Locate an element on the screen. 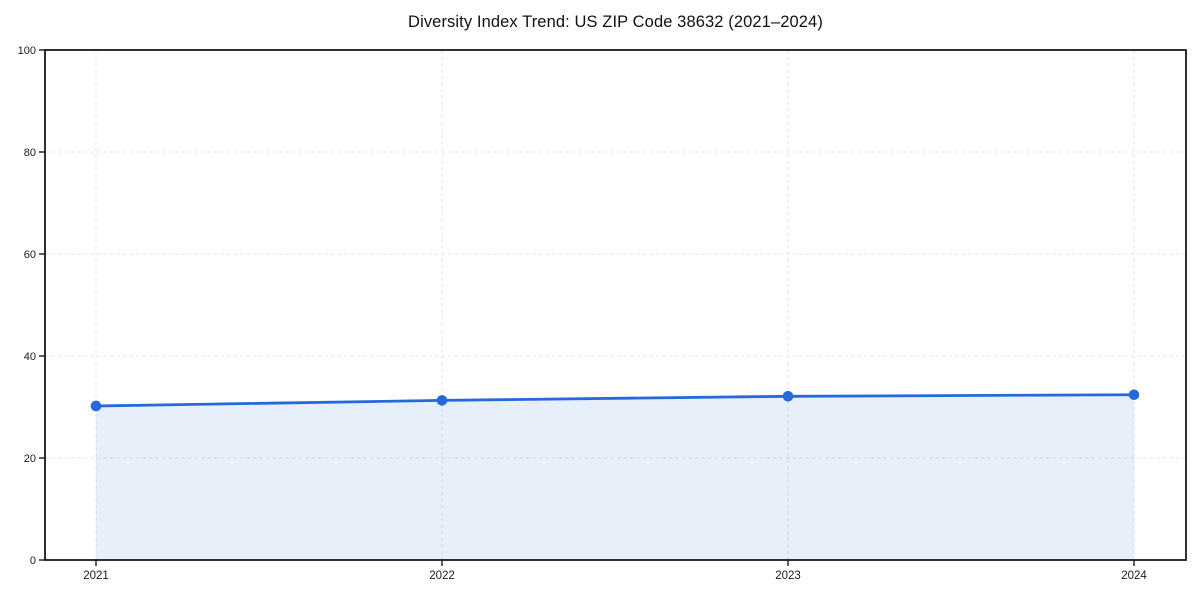 The height and width of the screenshot is (600, 1200). x-tick-label: 2024 is located at coordinates (1134, 576).